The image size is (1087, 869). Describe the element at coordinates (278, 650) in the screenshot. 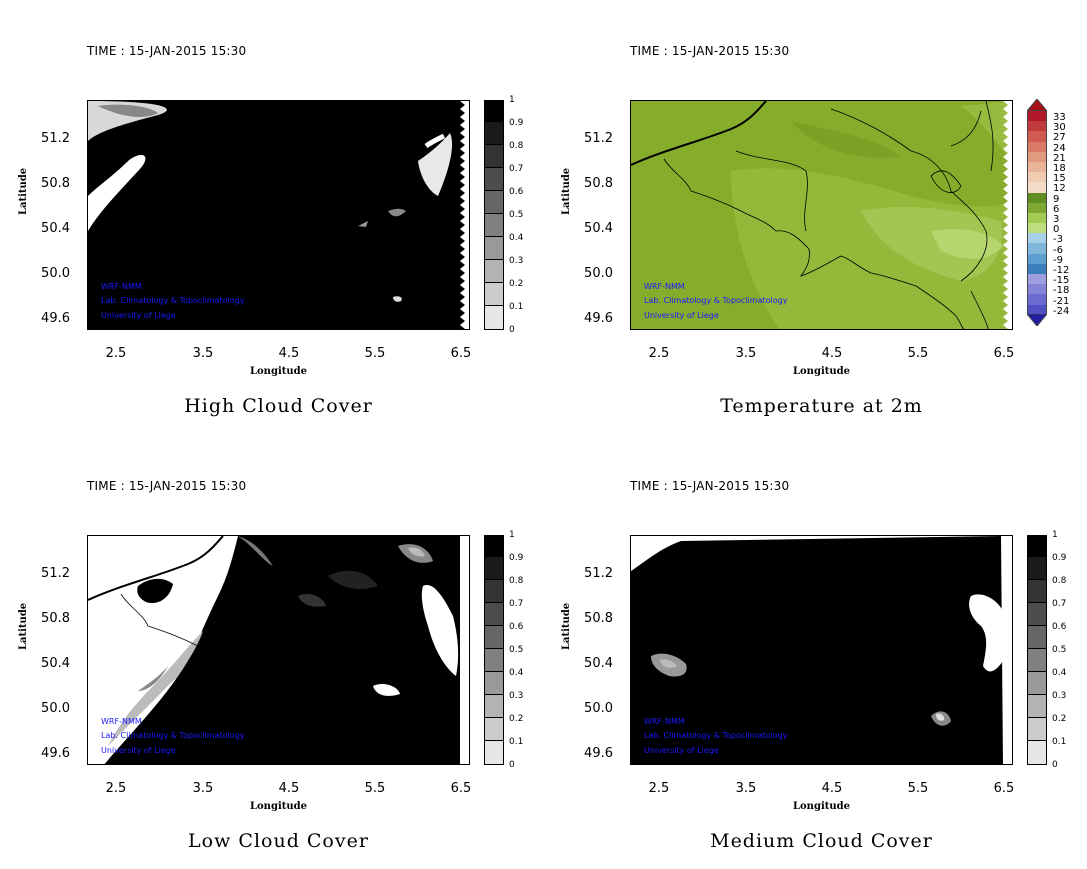

I see `low-cloud-map` at that location.